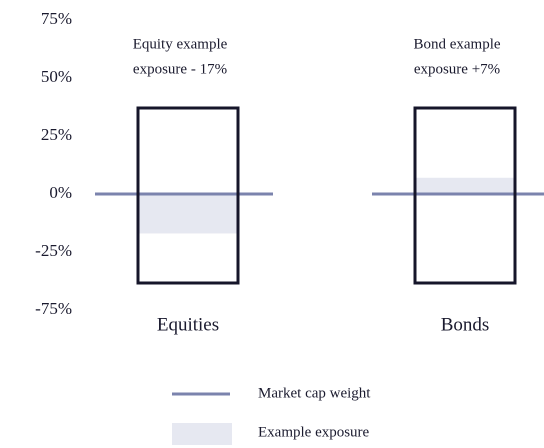 The height and width of the screenshot is (448, 544). Describe the element at coordinates (180, 44) in the screenshot. I see `annotation: Equity example` at that location.